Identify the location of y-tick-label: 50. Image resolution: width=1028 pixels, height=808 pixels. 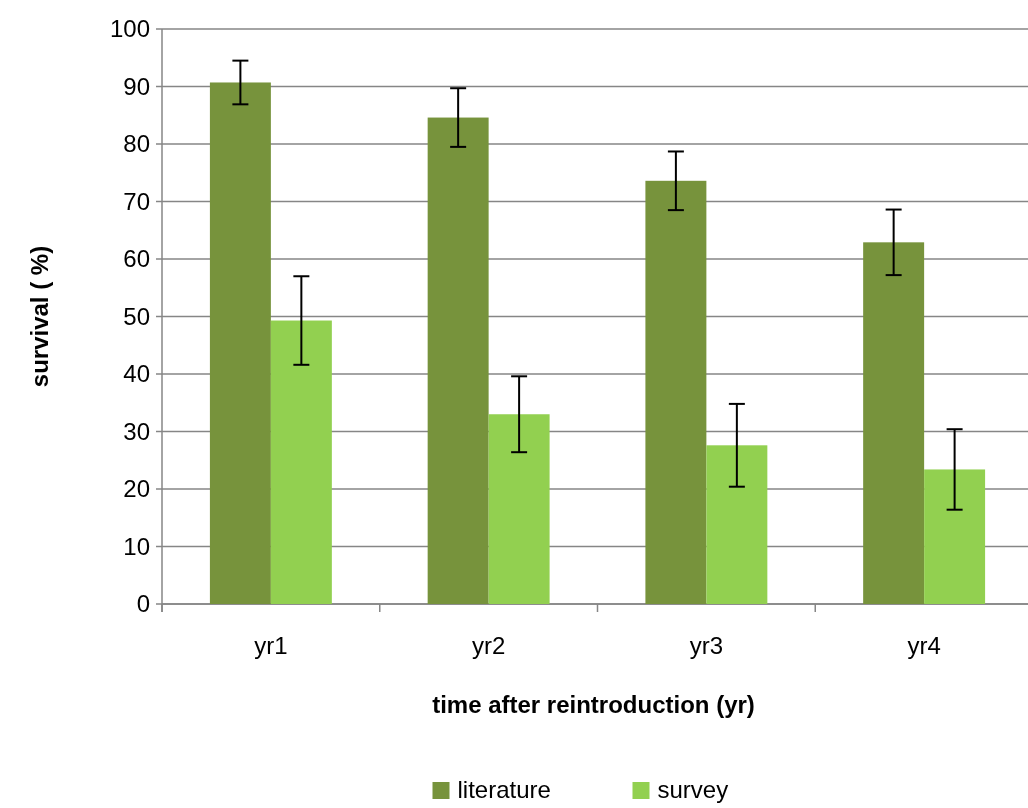
(136, 316).